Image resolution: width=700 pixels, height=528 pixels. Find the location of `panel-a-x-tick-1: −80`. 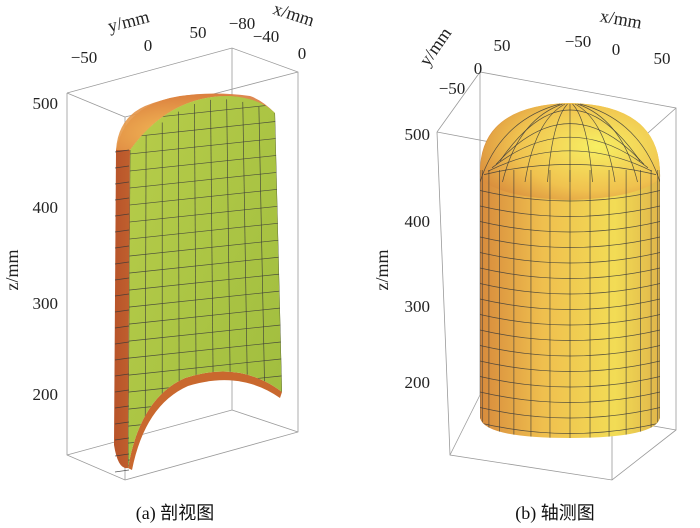

panel-a-x-tick-1: −80 is located at coordinates (242, 23).